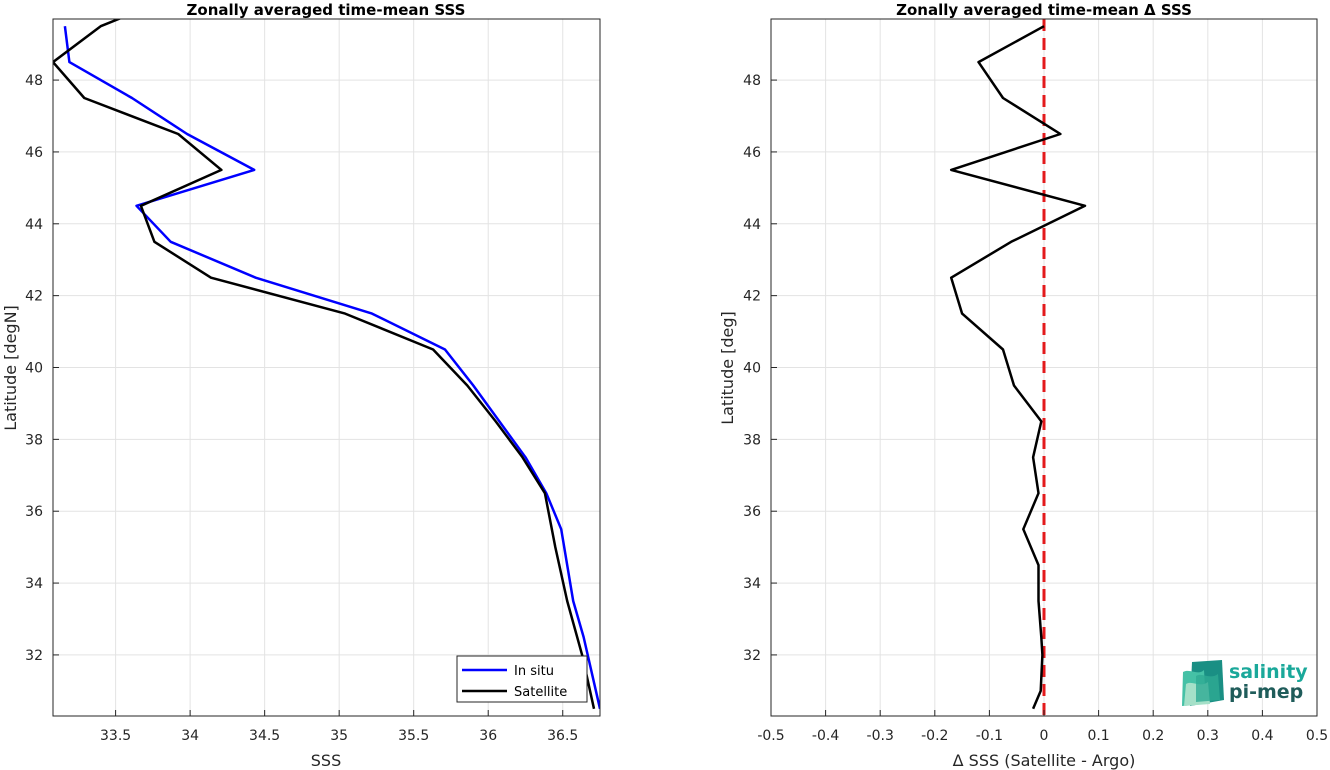 Image resolution: width=1330 pixels, height=770 pixels. Describe the element at coordinates (727, 368) in the screenshot. I see `y-axis-label-2: Latitude [deg]` at that location.